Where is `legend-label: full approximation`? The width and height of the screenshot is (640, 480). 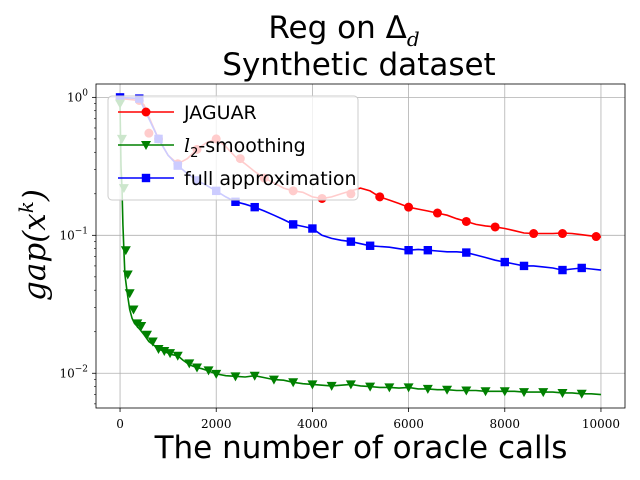 legend-label: full approximation is located at coordinates (270, 179).